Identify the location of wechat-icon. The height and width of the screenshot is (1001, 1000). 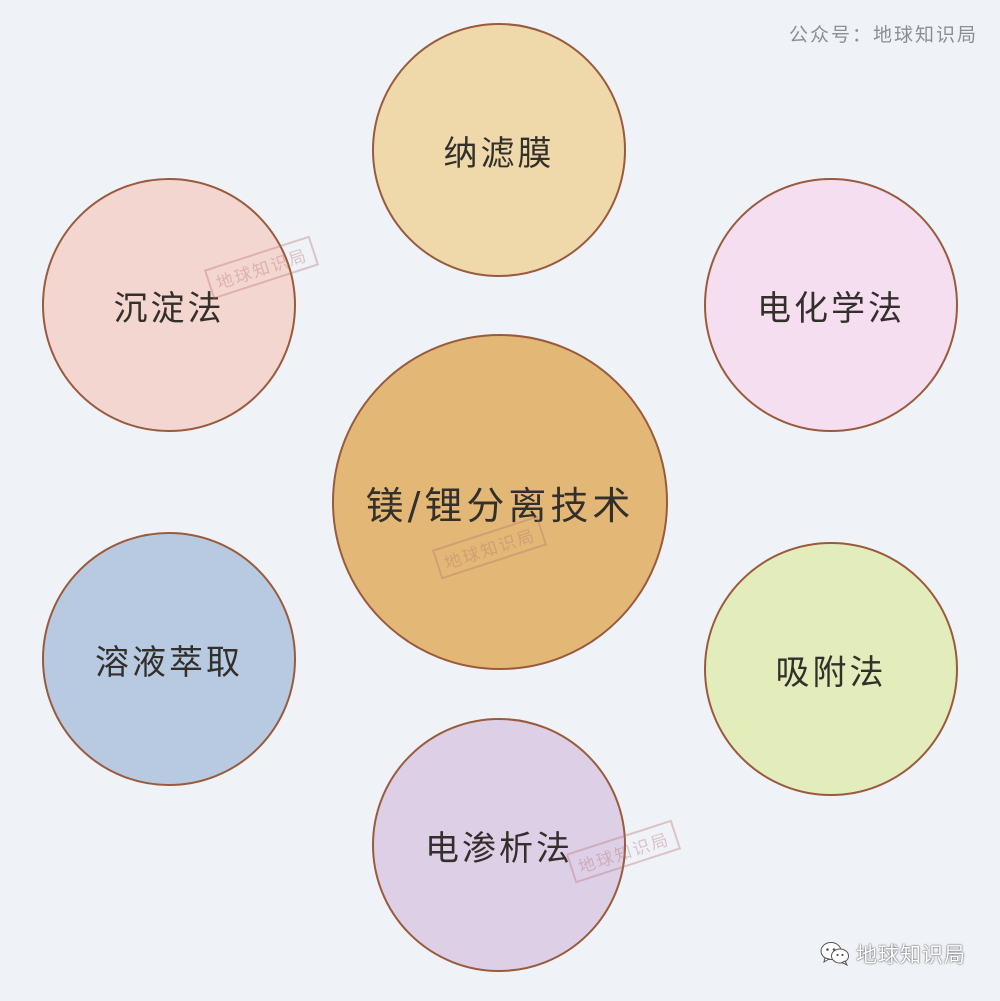
(834, 954).